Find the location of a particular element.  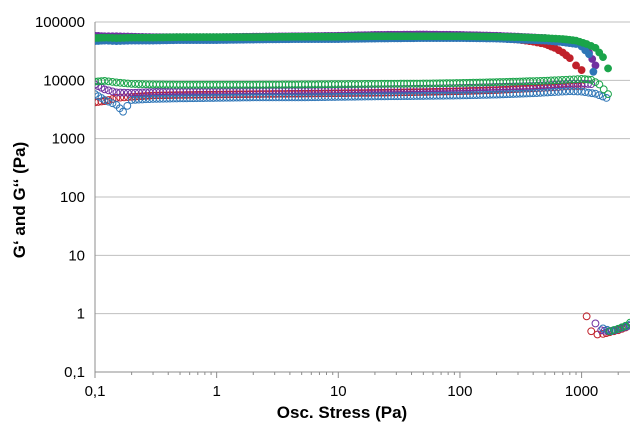

x-tick-label: 10 is located at coordinates (338, 391).